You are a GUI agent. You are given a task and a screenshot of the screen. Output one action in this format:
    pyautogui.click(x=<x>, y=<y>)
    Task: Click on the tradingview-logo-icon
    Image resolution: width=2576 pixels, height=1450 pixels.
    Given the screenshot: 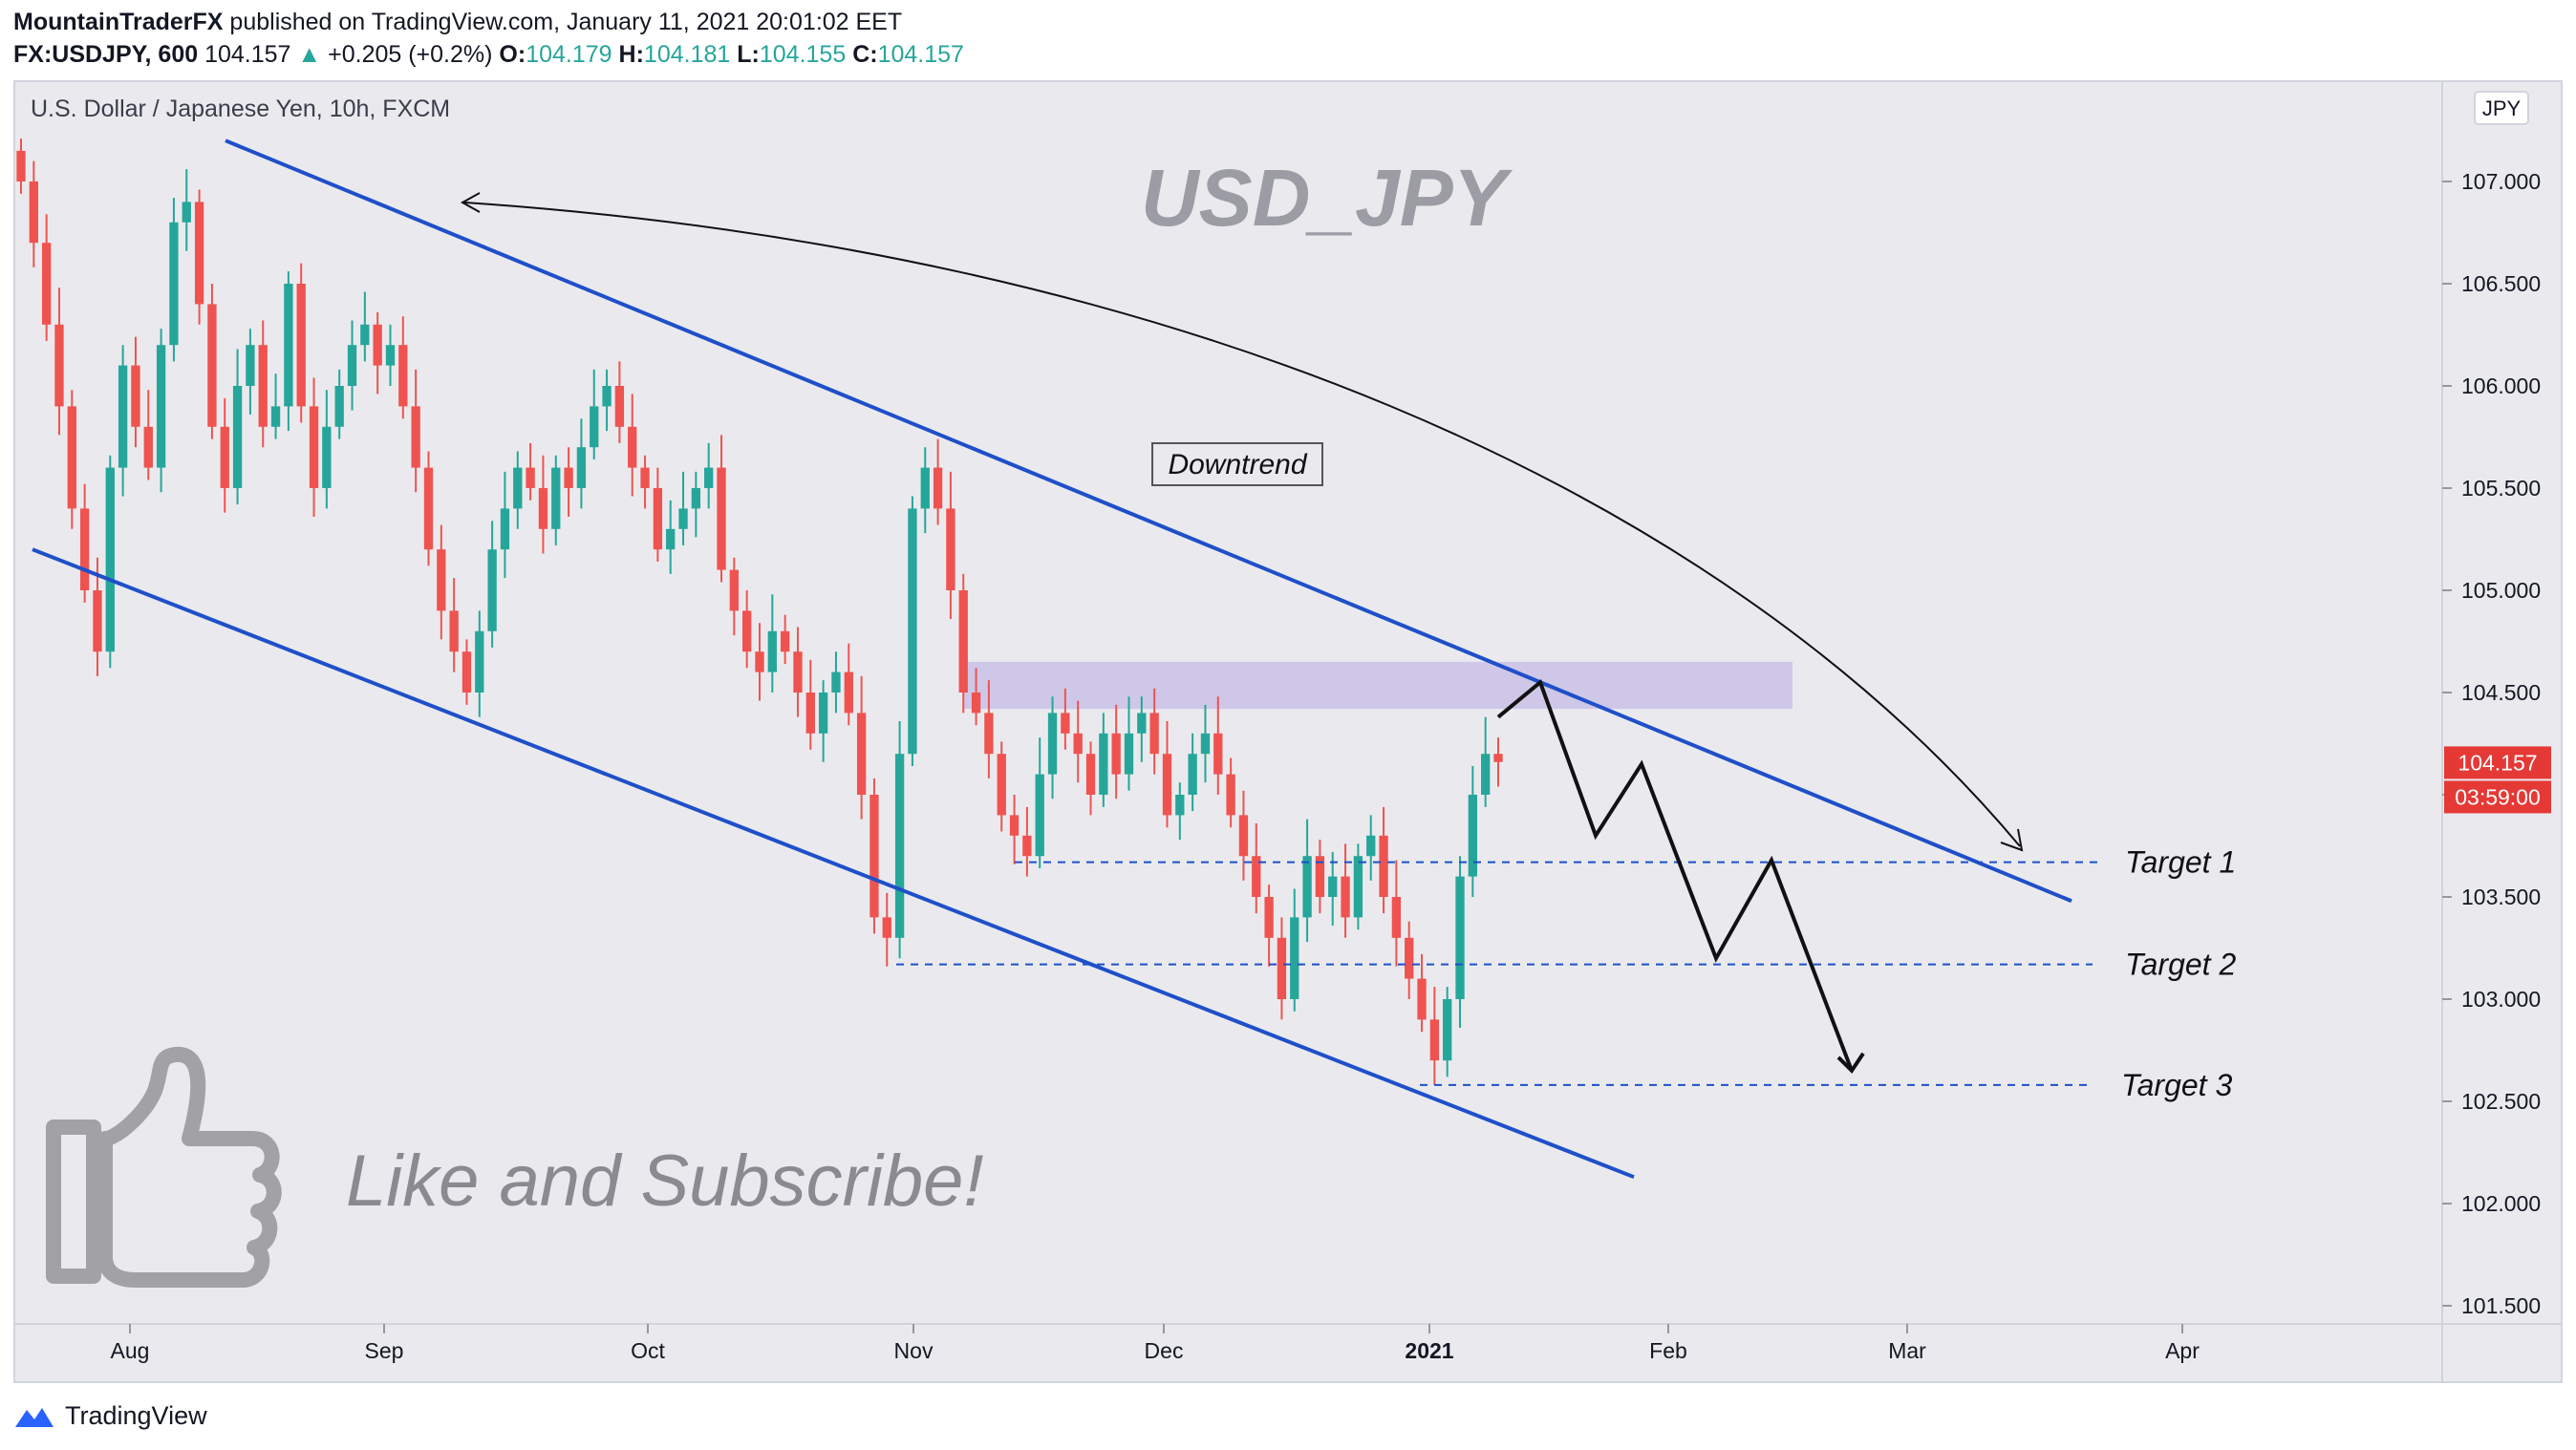 What is the action you would take?
    pyautogui.click(x=34, y=1416)
    